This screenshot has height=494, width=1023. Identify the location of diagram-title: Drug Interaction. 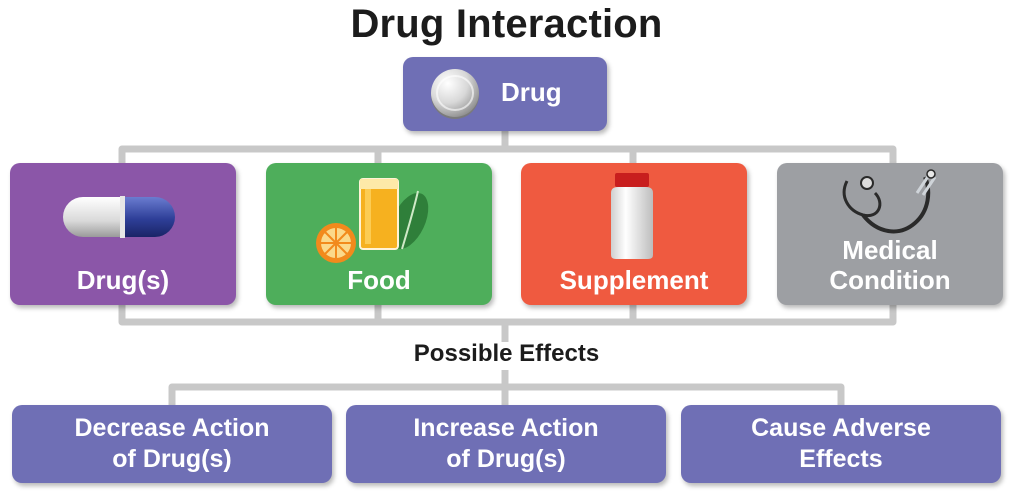
(506, 24).